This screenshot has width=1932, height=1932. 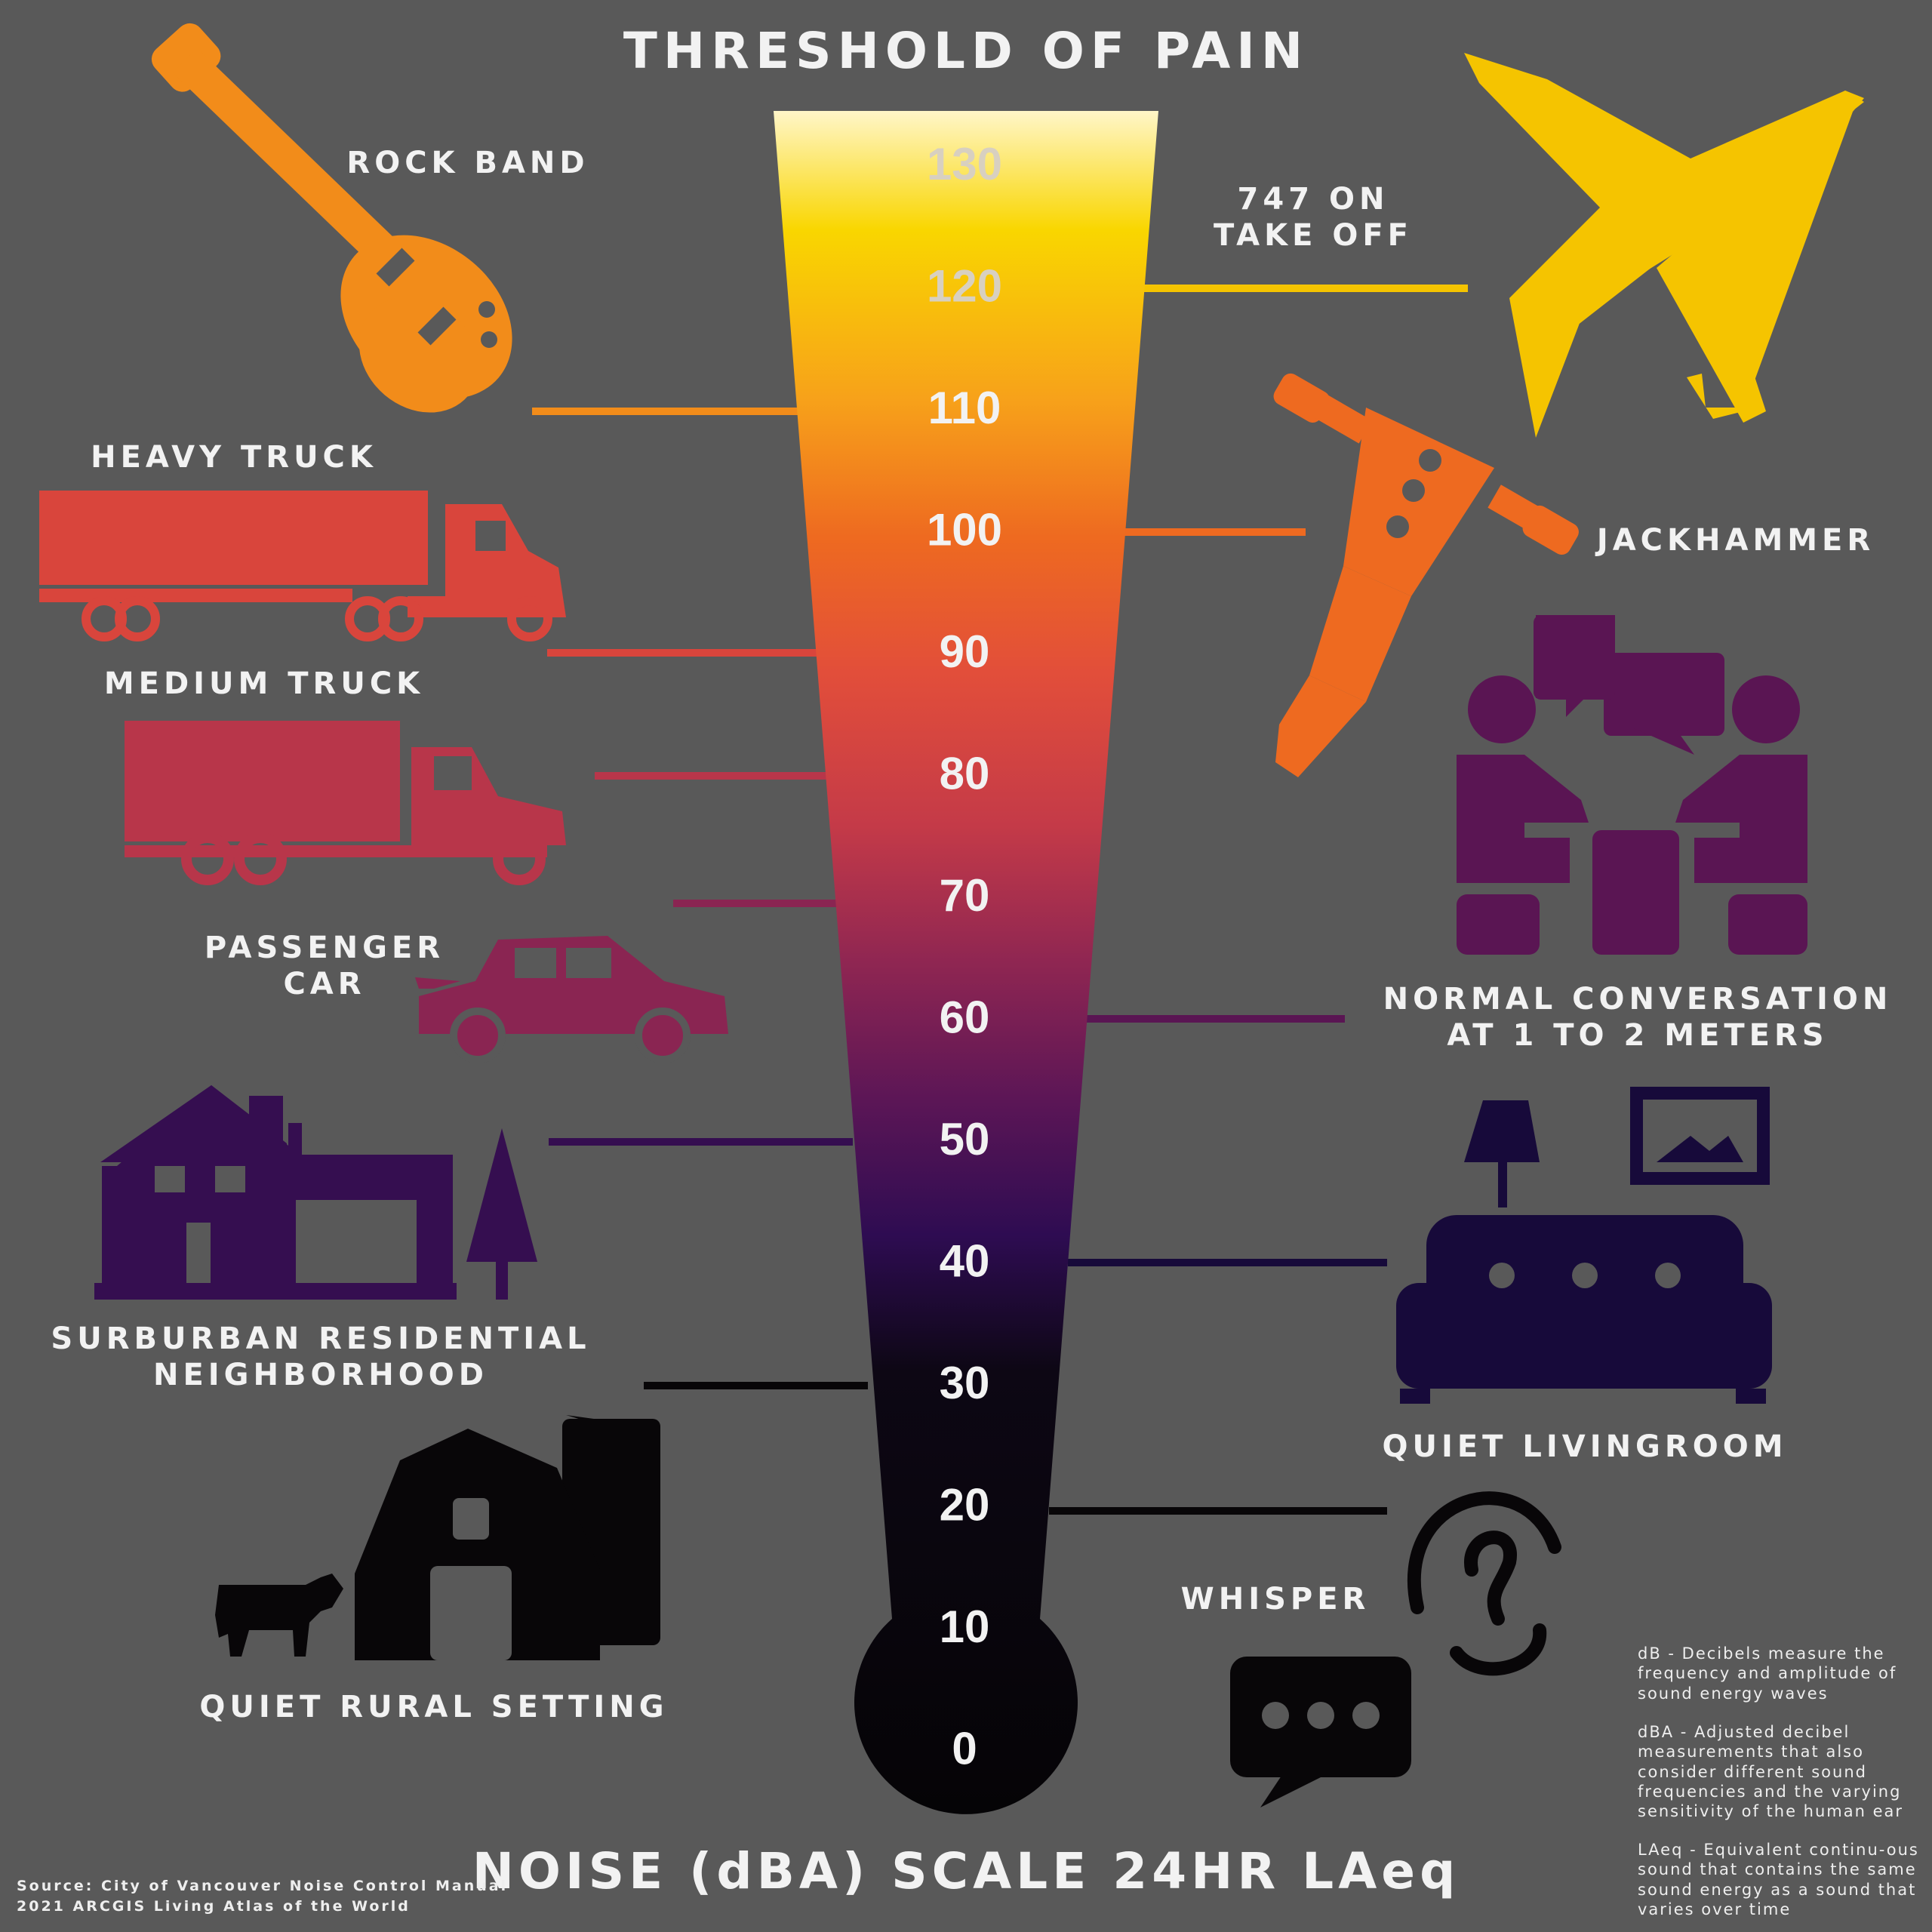 What do you see at coordinates (965, 1261) in the screenshot?
I see `scale-tick-40: 40` at bounding box center [965, 1261].